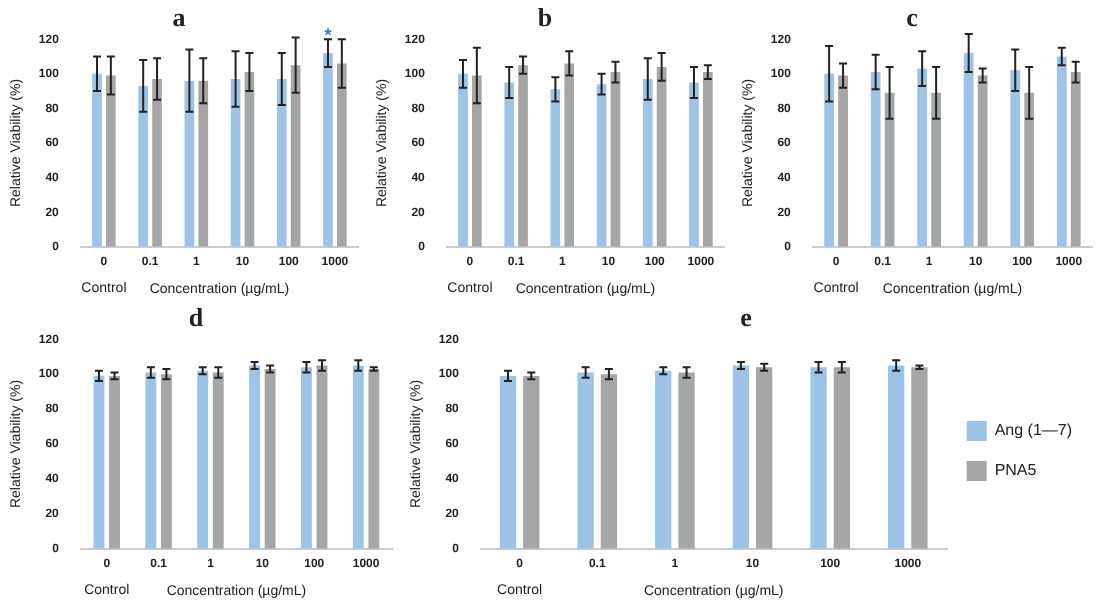 The image size is (1100, 602). I want to click on chart-title: d, so click(196, 317).